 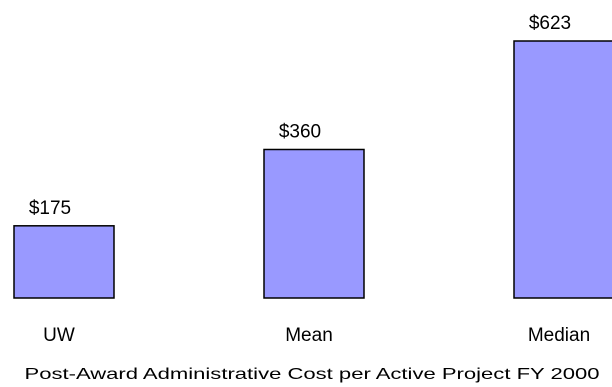 I want to click on category-labels-group: UW Mean Median, so click(x=316, y=335).